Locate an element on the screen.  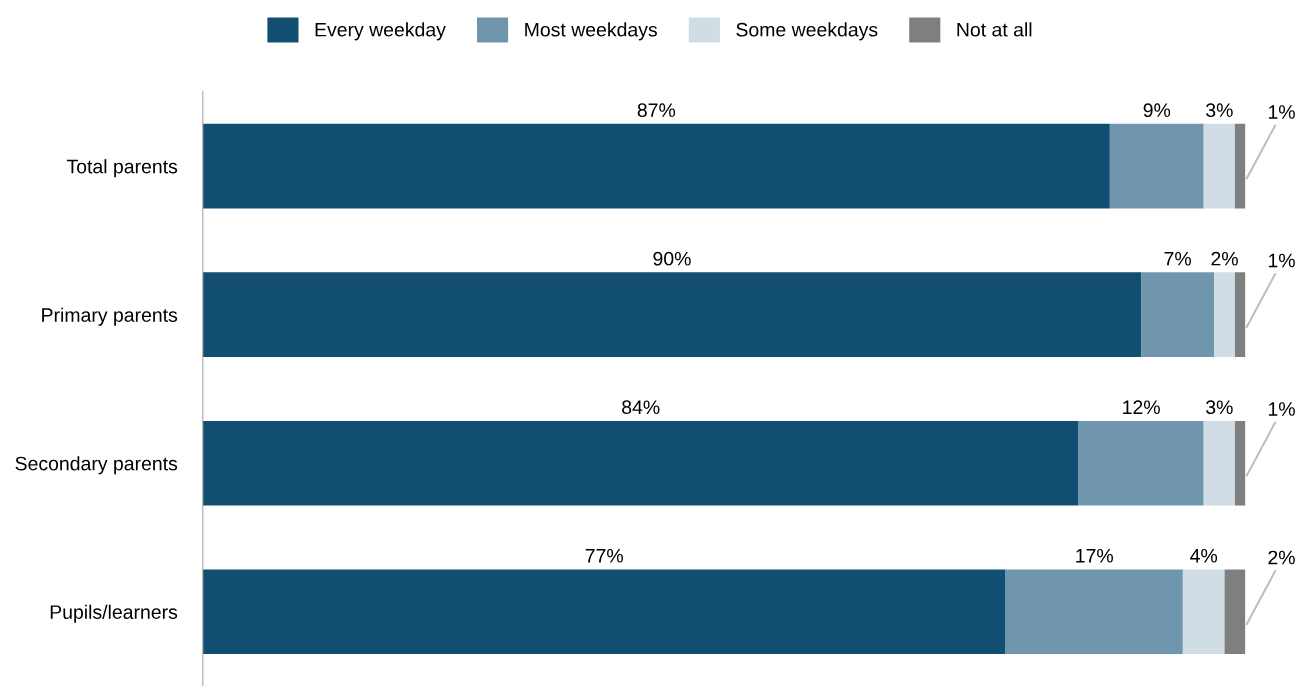
y-tick-label: Pupils/learners is located at coordinates (114, 613).